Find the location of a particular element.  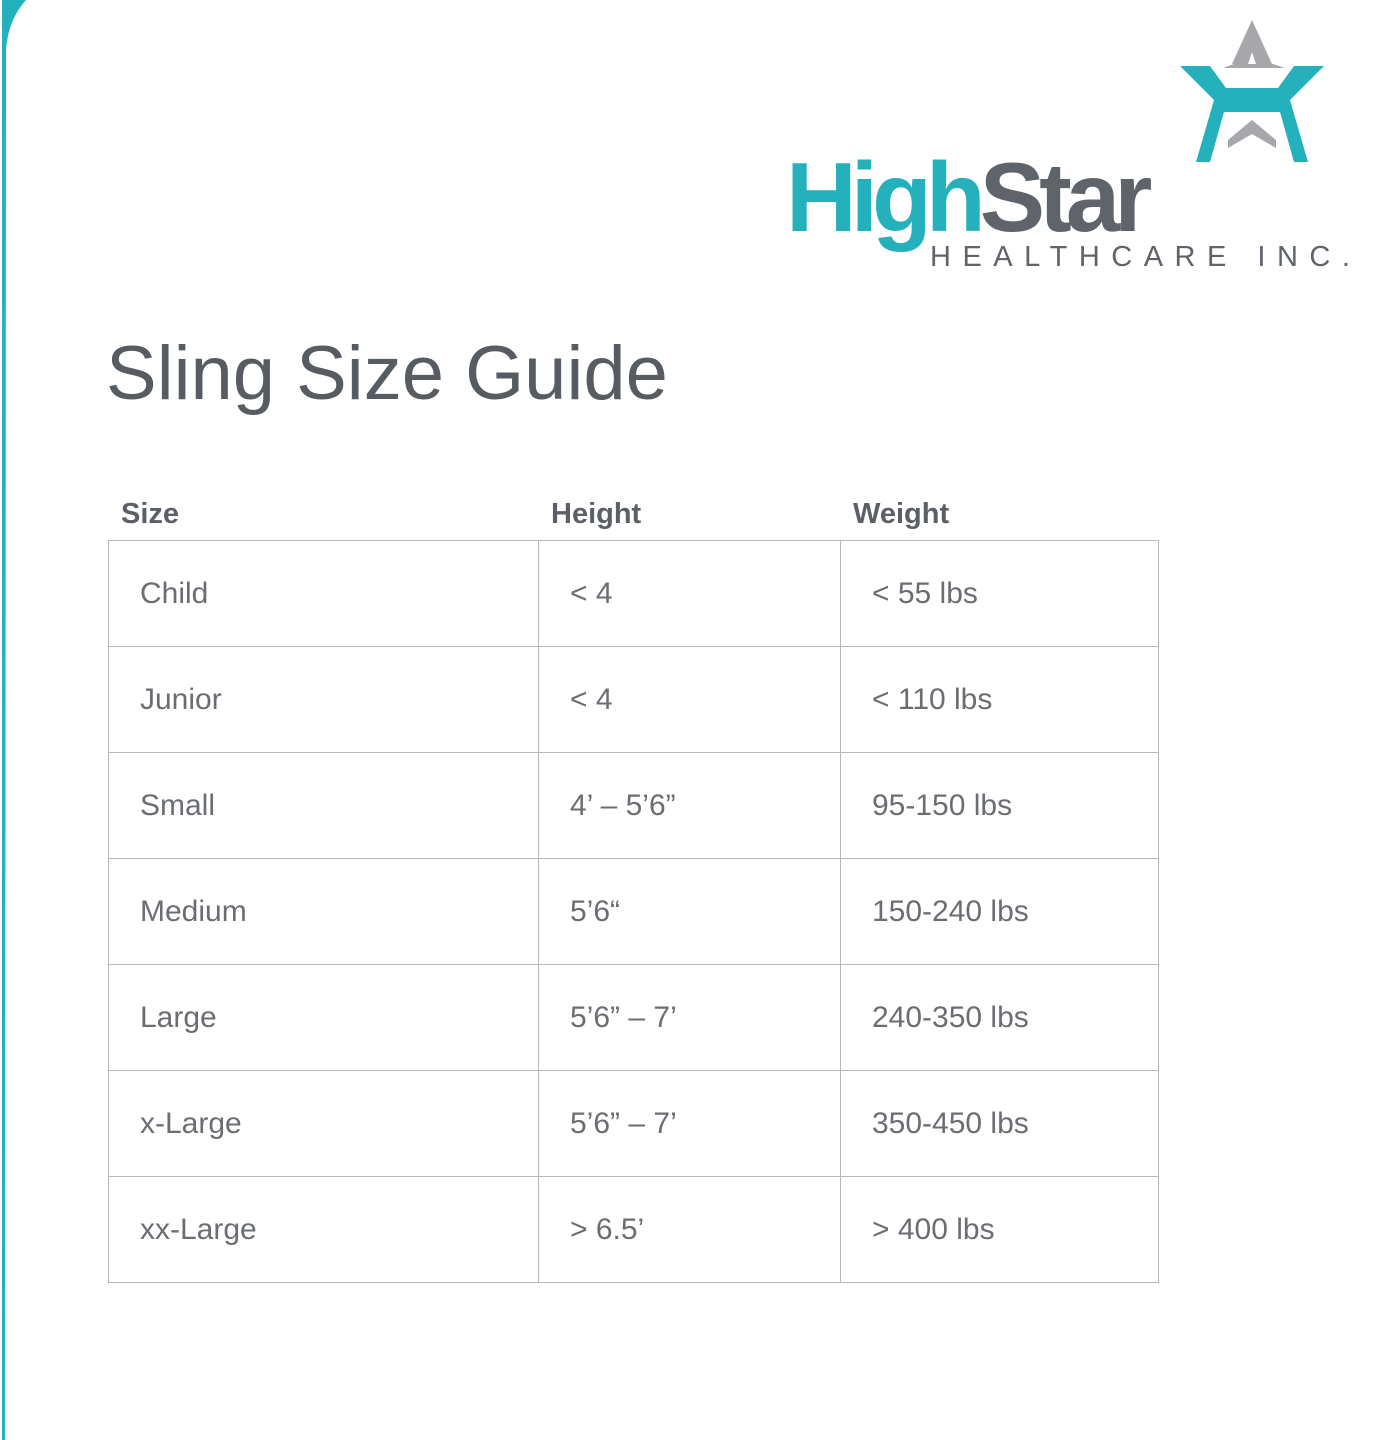

page-title: Sling Size Guide is located at coordinates (387, 373).